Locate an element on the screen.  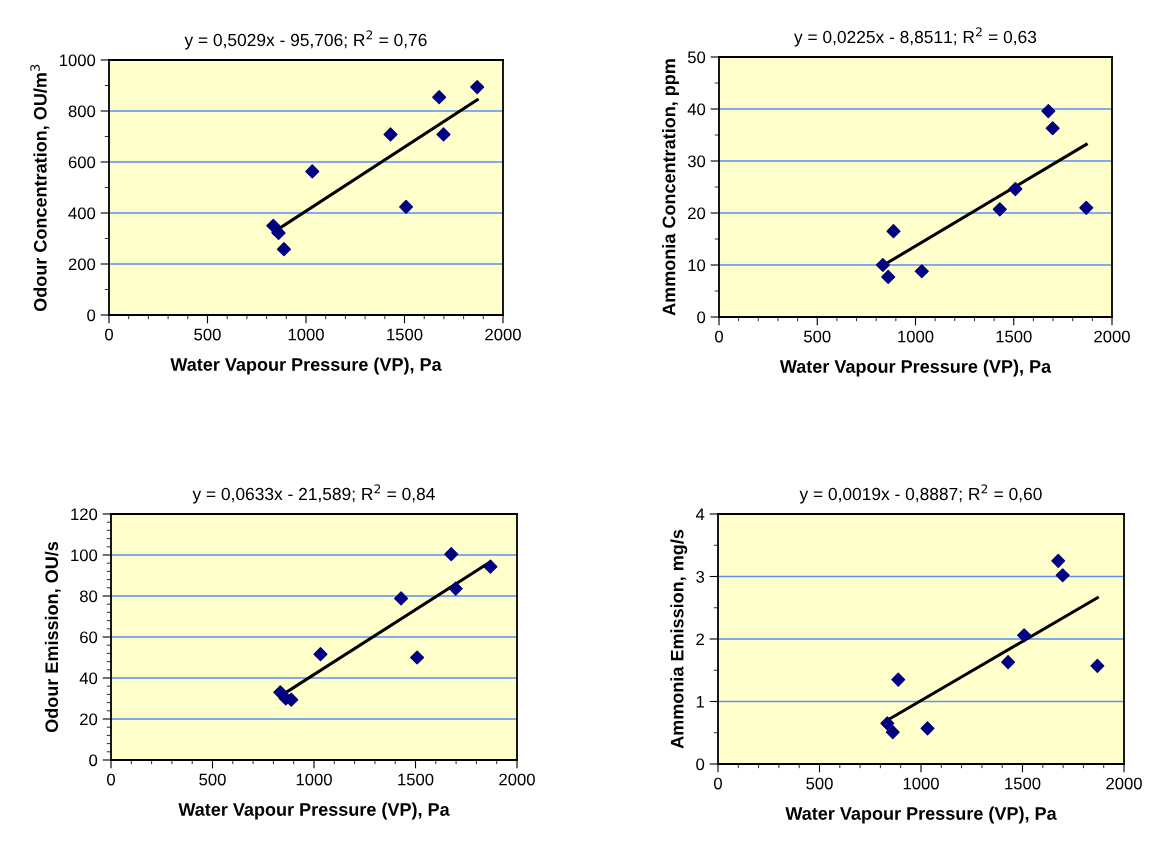
y-tick-label: 800 is located at coordinates (82, 111).